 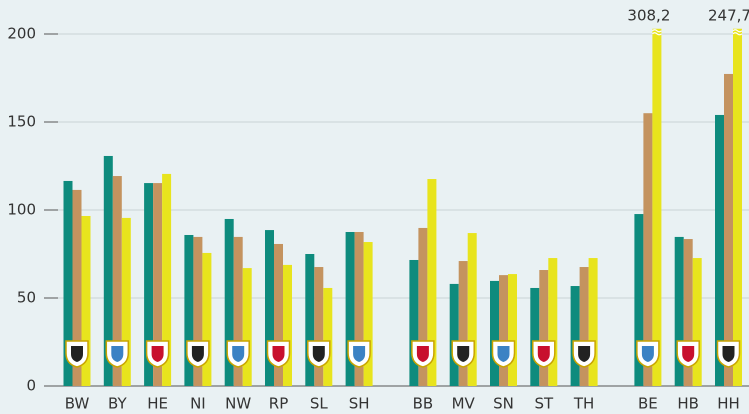 I want to click on x-tick-label: TH, so click(x=583, y=404).